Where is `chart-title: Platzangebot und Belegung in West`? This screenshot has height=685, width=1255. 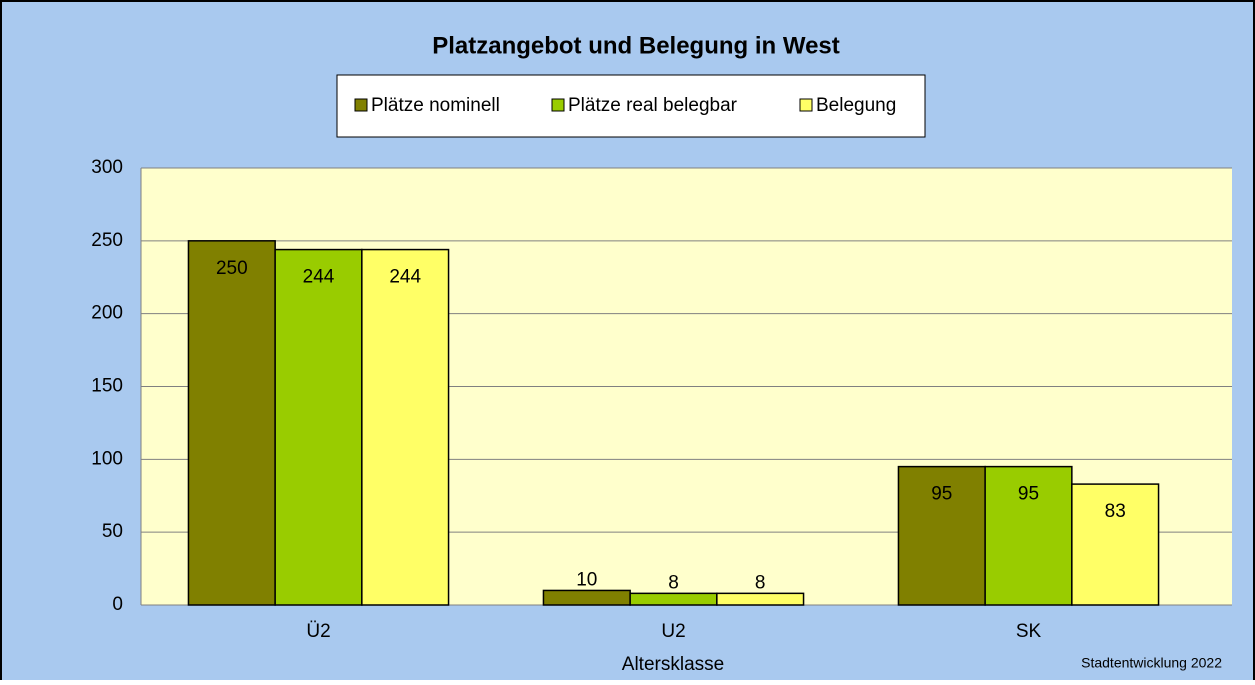 chart-title: Platzangebot und Belegung in West is located at coordinates (636, 45).